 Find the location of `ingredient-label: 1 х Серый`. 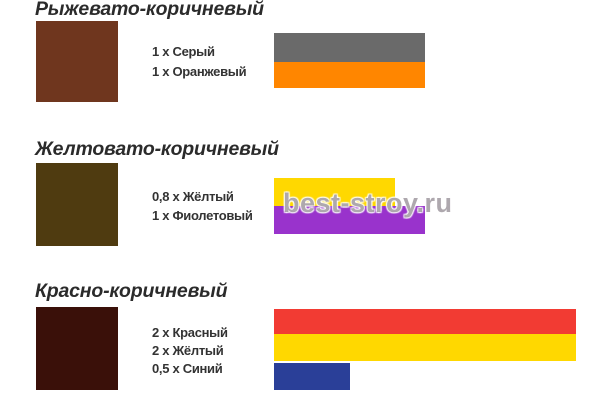

ingredient-label: 1 х Серый is located at coordinates (183, 51).